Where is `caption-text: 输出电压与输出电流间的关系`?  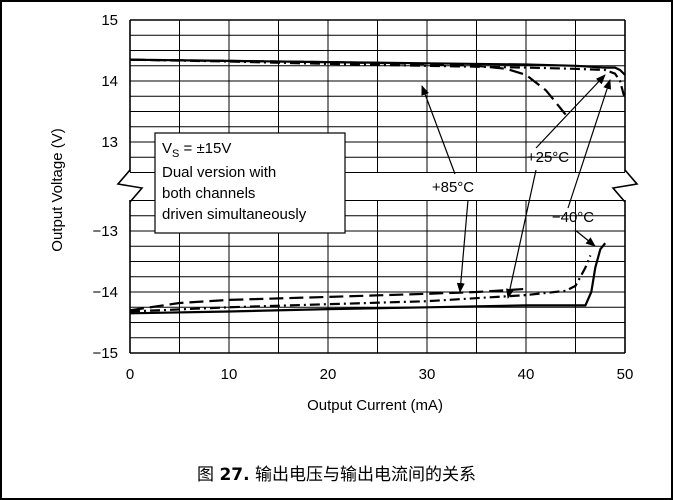 caption-text: 输出电压与输出电流间的关系 is located at coordinates (365, 475).